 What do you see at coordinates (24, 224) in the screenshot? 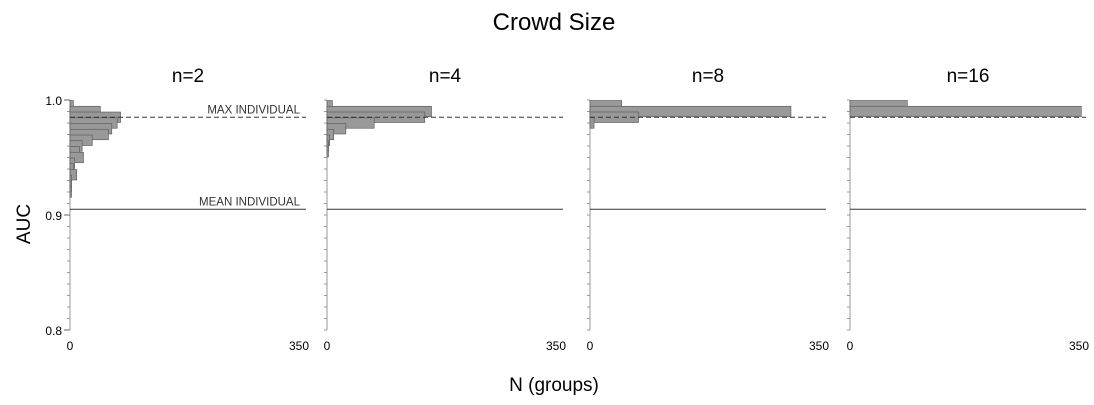
I see `y-axis-title: AUC` at bounding box center [24, 224].